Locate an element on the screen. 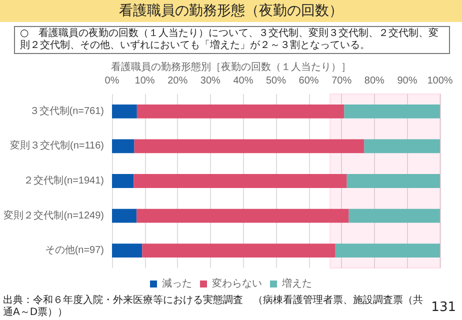 Image resolution: width=462 pixels, height=320 pixels. y-tick-label: 変則２交代制(n=1249) is located at coordinates (54, 215).